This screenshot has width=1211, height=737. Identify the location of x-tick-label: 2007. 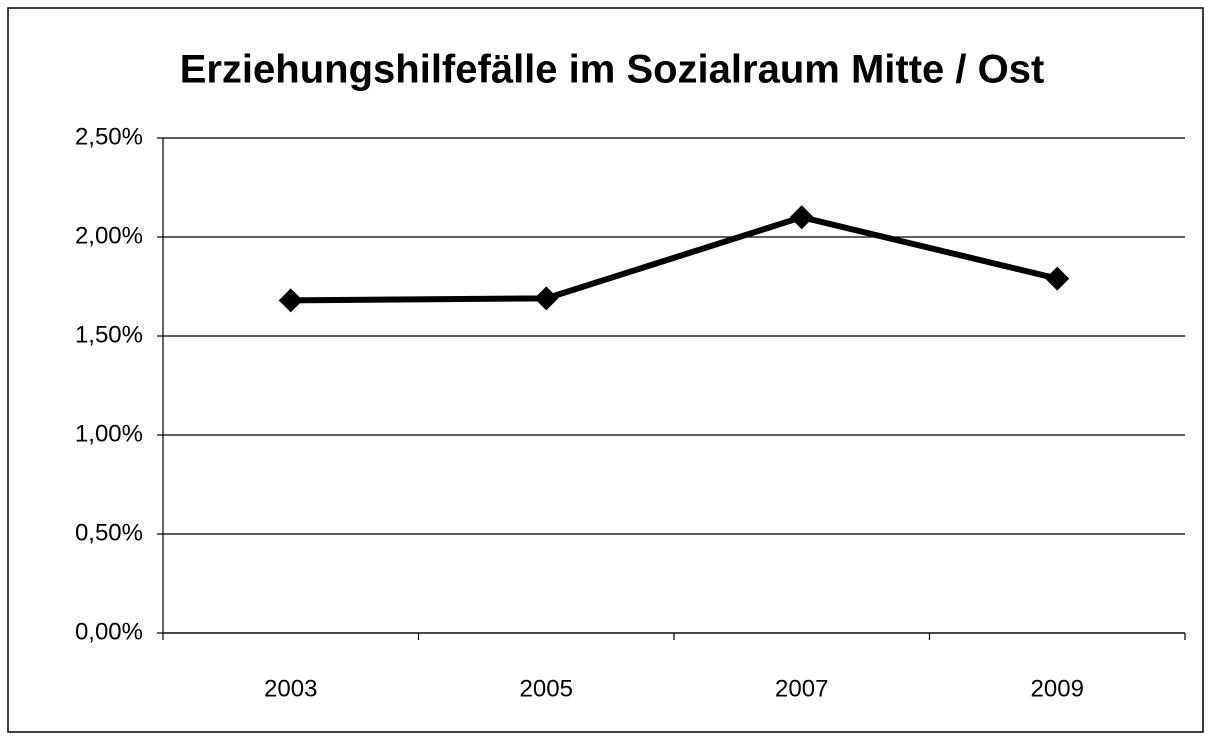
(801, 688).